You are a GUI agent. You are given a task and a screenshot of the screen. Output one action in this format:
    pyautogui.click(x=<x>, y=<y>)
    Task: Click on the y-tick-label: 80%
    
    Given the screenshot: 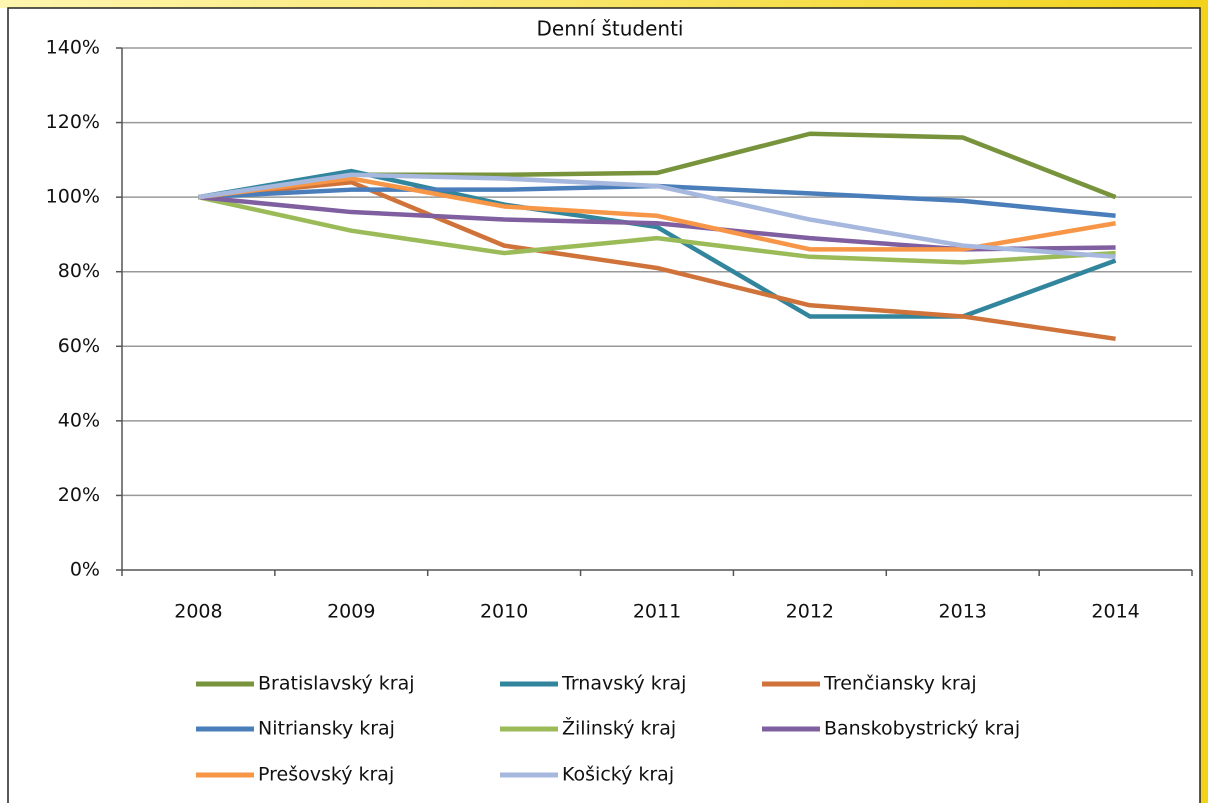 What is the action you would take?
    pyautogui.click(x=79, y=271)
    